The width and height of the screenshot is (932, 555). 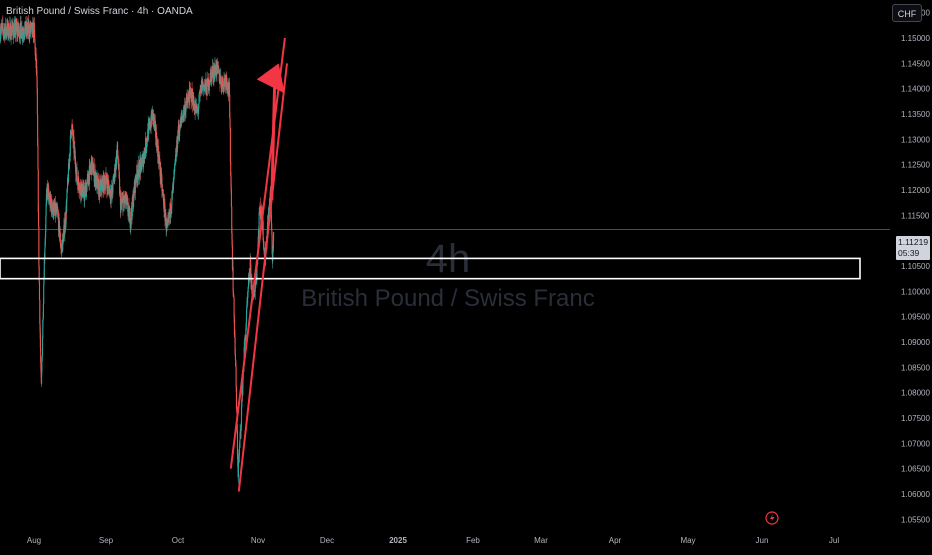 What do you see at coordinates (915, 367) in the screenshot?
I see `y-tick-label: 1.08500` at bounding box center [915, 367].